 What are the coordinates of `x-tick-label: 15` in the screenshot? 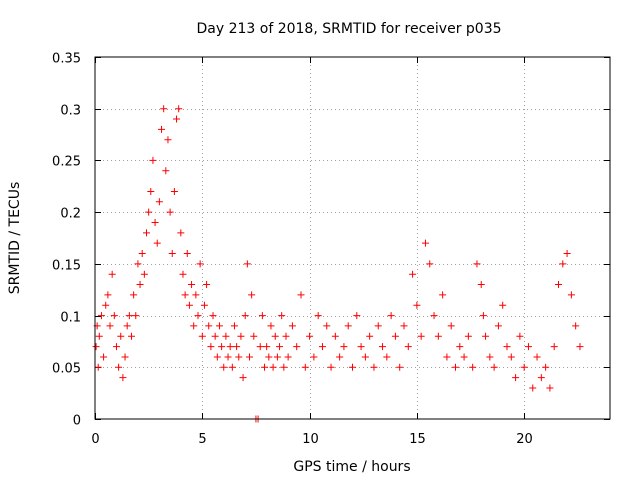 It's located at (417, 439).